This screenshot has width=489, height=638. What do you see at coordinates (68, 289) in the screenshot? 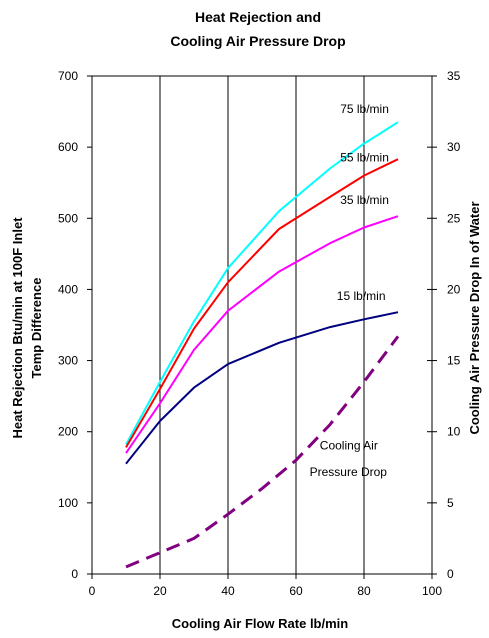
I see `y-tick-label: 400` at bounding box center [68, 289].